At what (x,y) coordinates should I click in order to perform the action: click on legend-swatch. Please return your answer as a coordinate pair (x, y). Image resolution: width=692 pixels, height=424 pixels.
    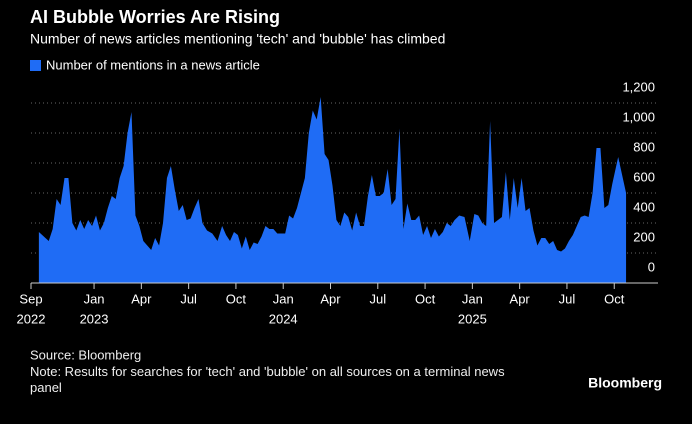
    Looking at the image, I should click on (35, 65).